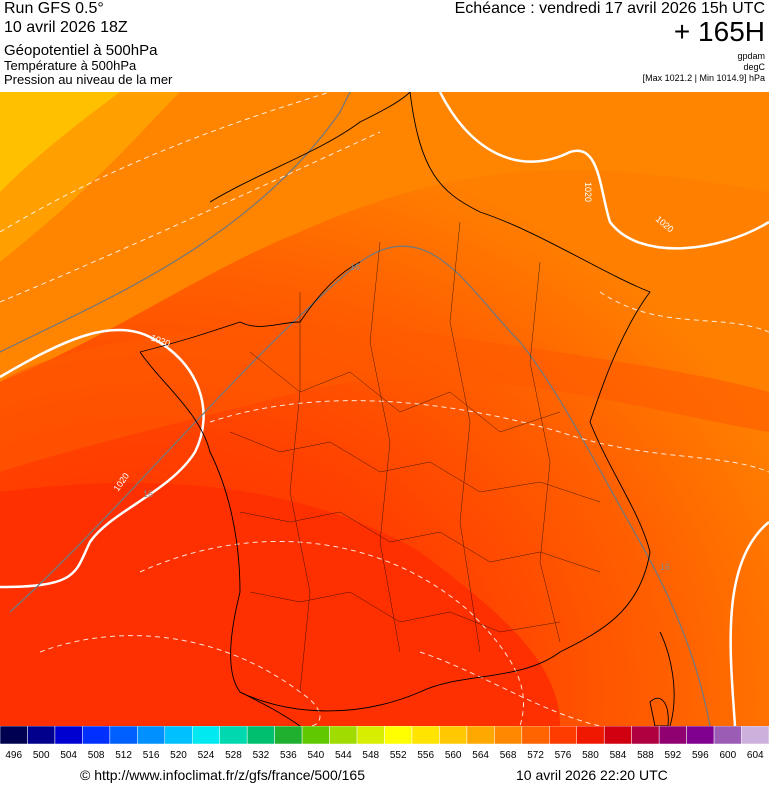  What do you see at coordinates (535, 755) in the screenshot?
I see `scale-label: 572` at bounding box center [535, 755].